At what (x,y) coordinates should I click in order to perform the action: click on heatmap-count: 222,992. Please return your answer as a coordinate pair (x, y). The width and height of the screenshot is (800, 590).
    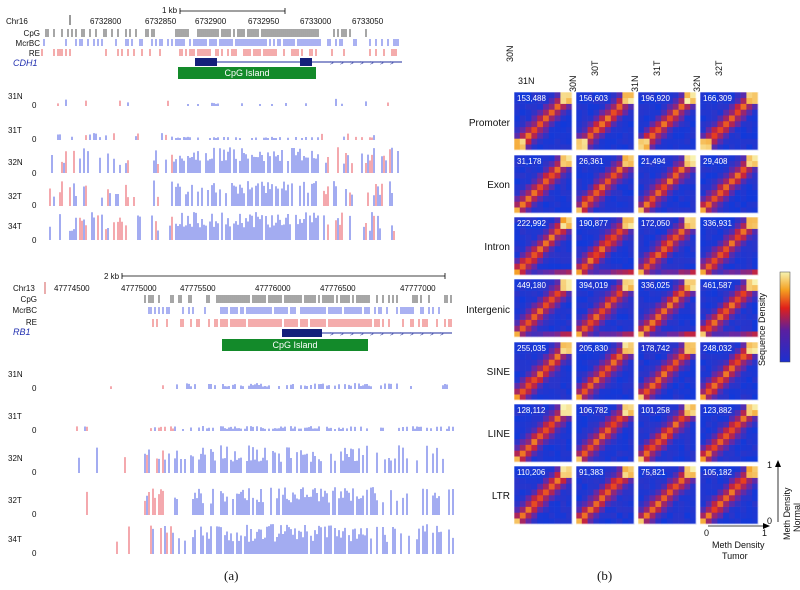
    Looking at the image, I should click on (531, 223).